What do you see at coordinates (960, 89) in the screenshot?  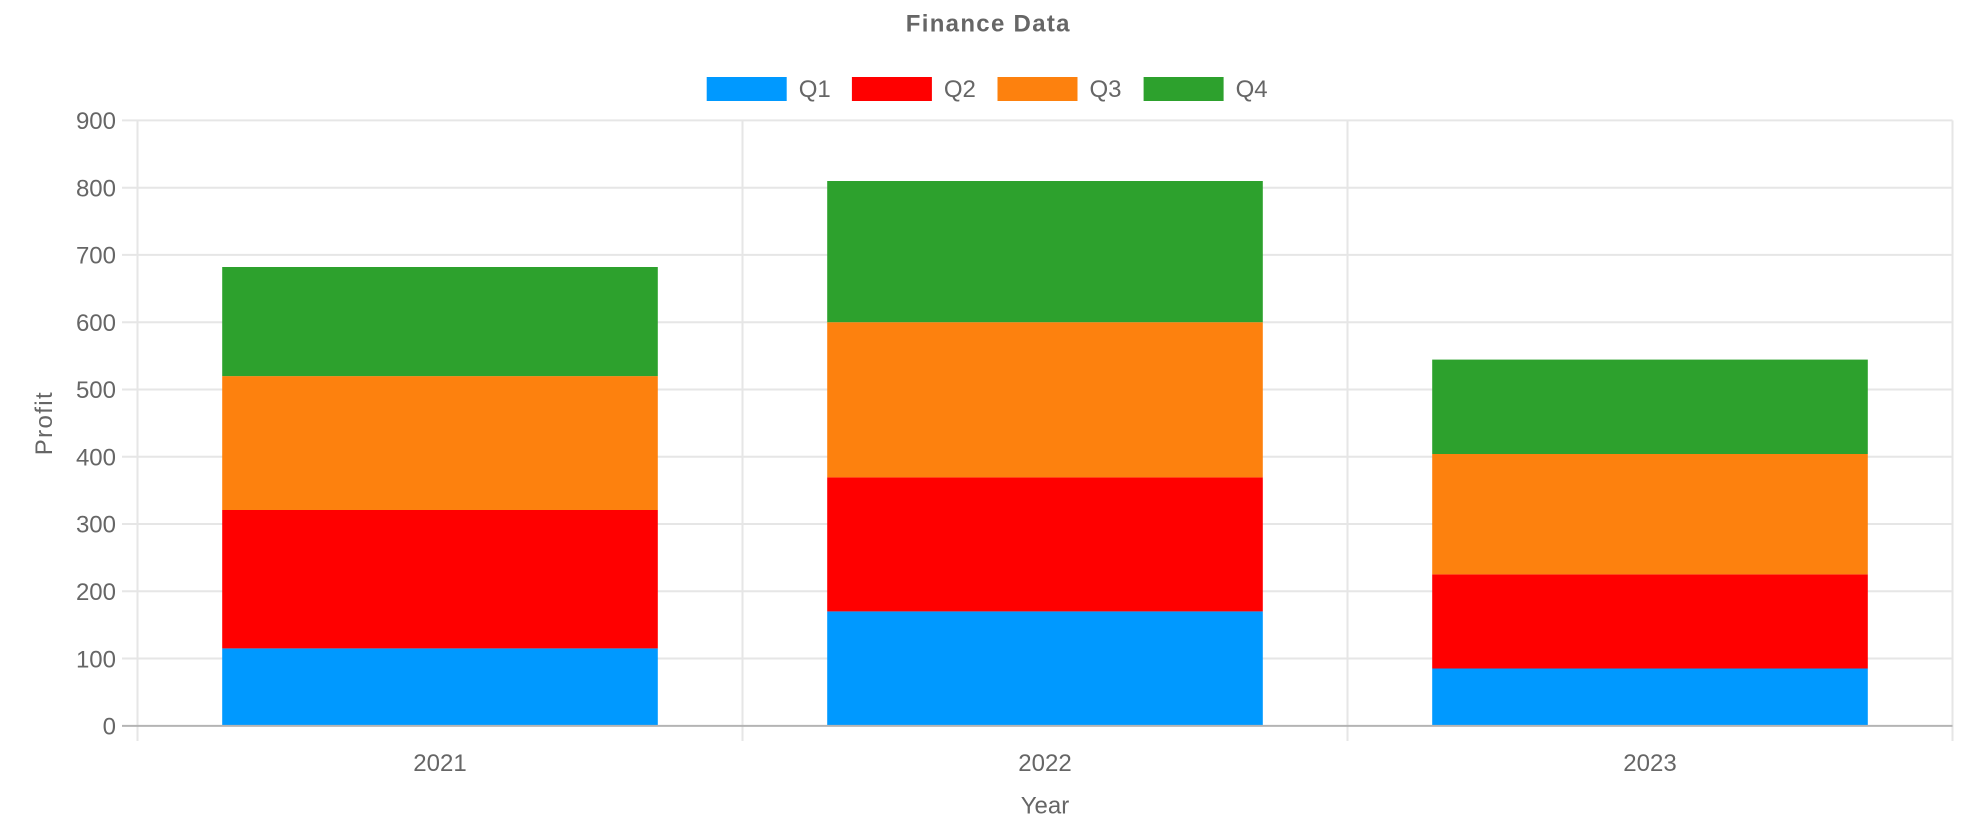 I see `svg-text: Q2` at bounding box center [960, 89].